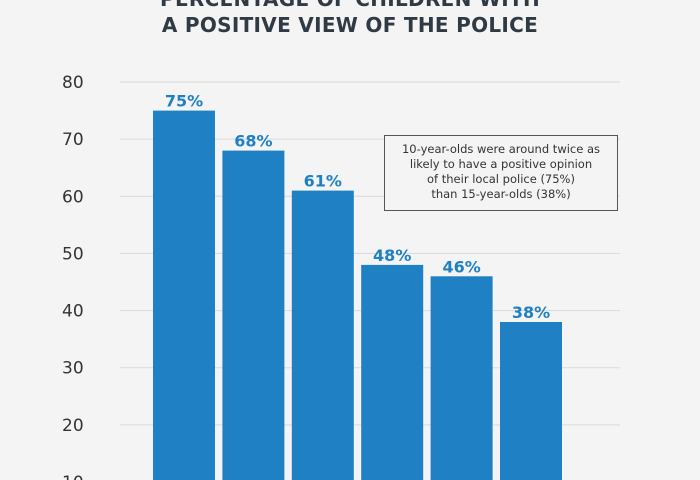 Image resolution: width=700 pixels, height=480 pixels. I want to click on data-label-5: 46%, so click(461, 266).